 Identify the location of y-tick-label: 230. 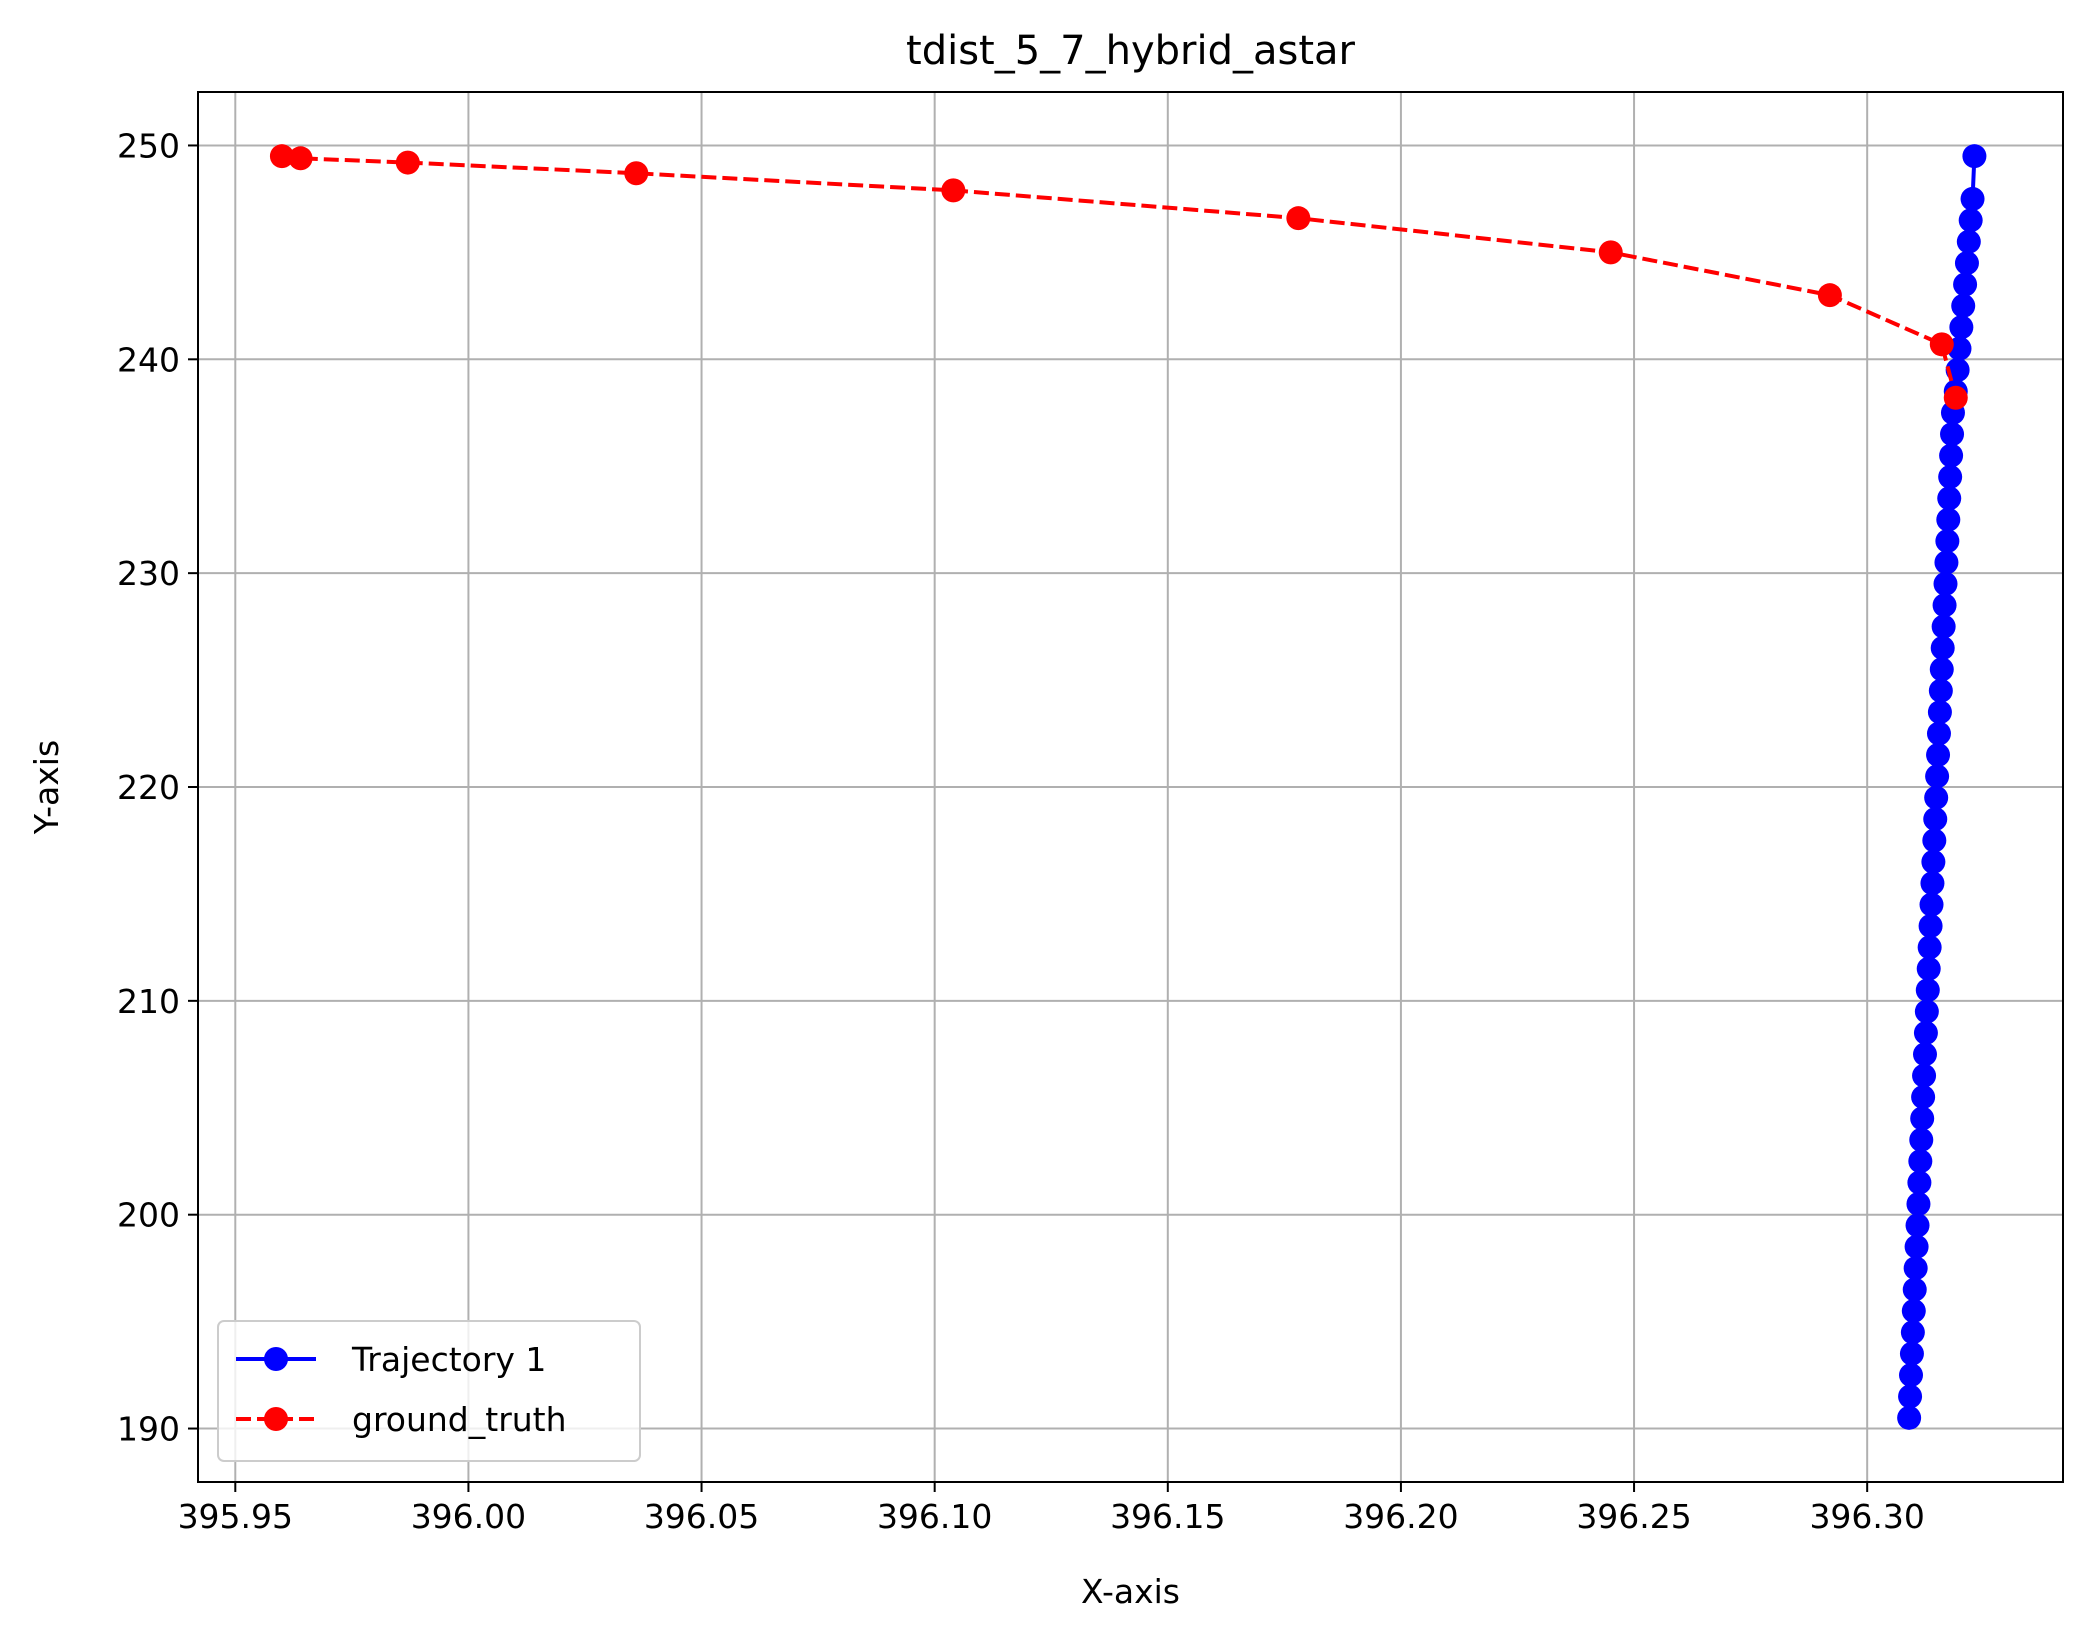
(148, 573).